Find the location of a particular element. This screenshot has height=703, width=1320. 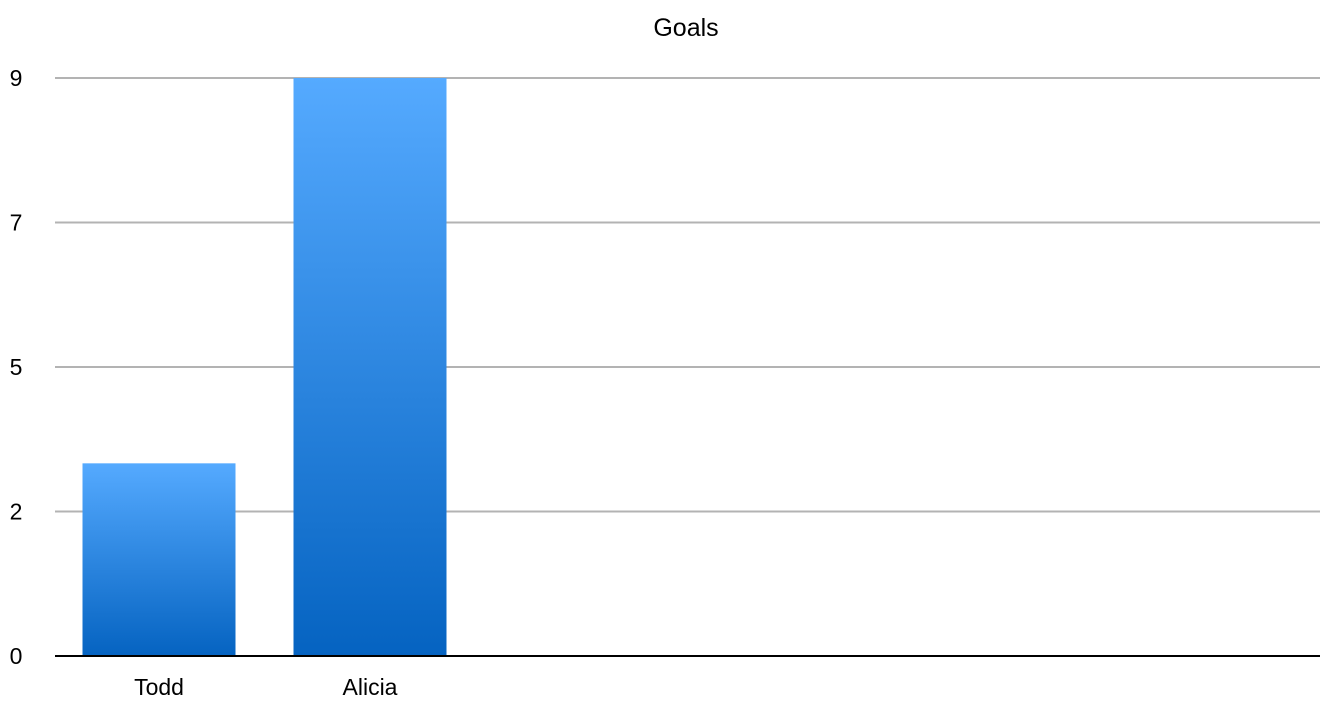

x-axis-categories: Todd Alicia is located at coordinates (266, 687).